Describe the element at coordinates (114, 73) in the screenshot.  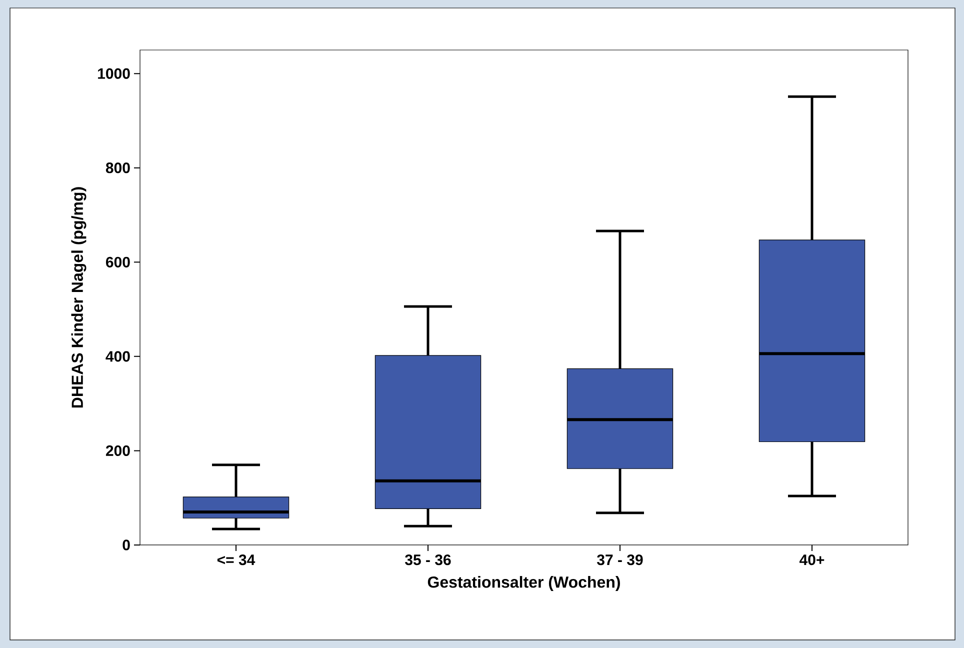
I see `y-tick-label: 1000` at that location.